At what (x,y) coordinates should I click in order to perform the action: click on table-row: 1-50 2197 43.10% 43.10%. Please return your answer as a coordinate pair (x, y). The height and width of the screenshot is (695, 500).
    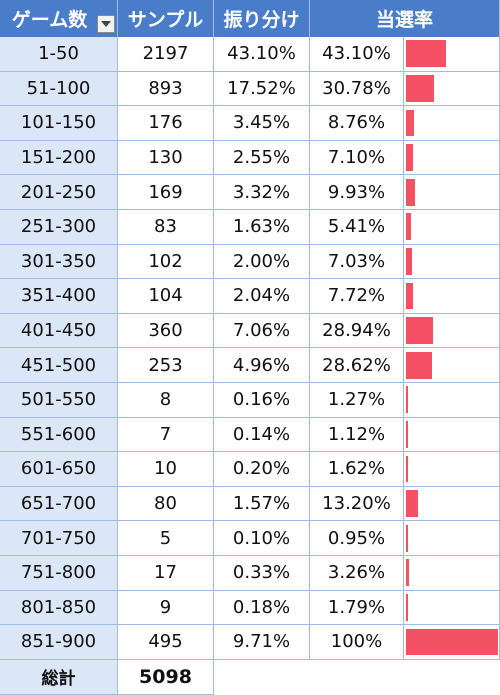
    Looking at the image, I should click on (250, 54).